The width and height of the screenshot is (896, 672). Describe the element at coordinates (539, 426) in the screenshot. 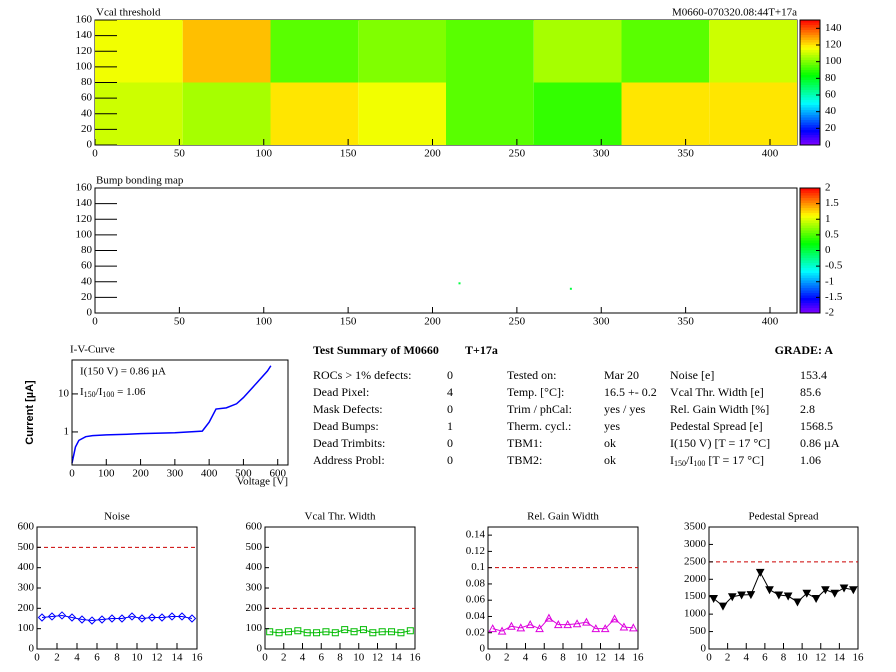

I see `summary-label: Therm. cycl.:` at that location.